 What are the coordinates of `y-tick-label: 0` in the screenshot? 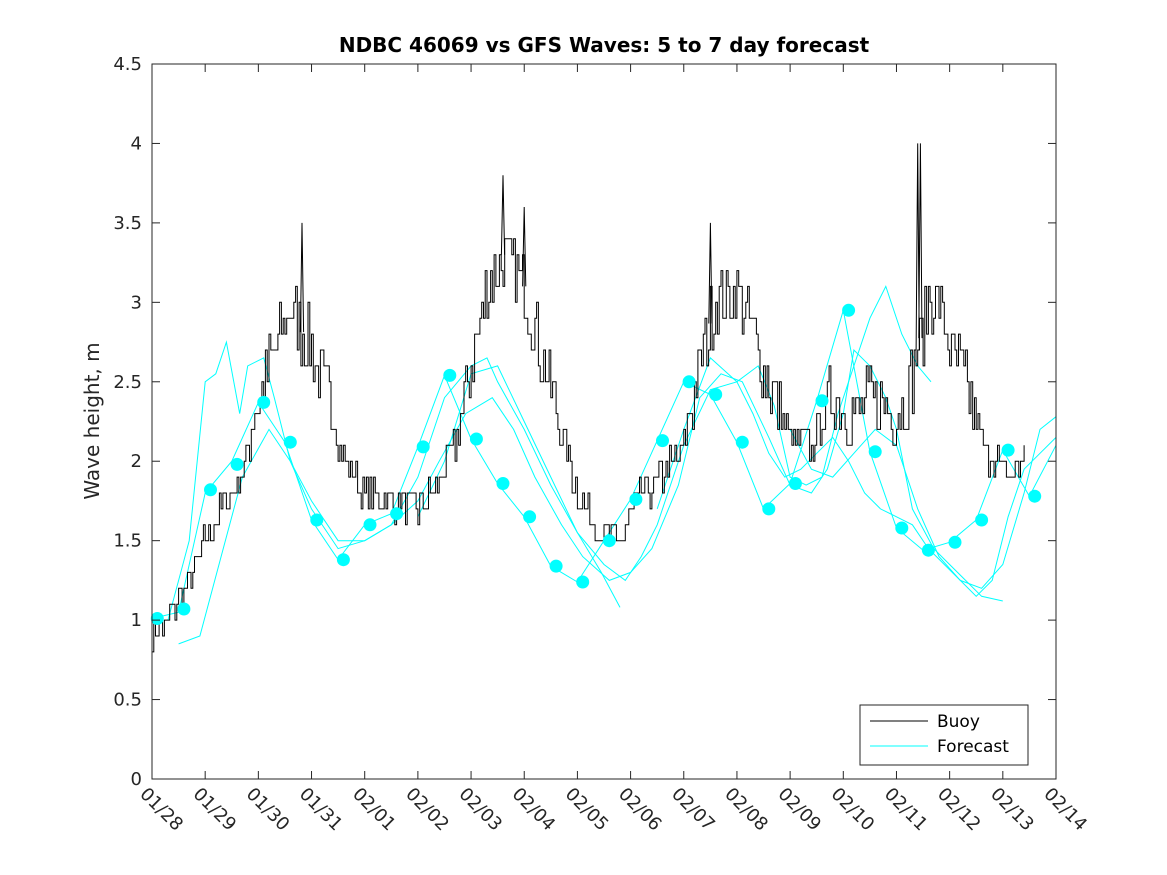 It's located at (136, 779).